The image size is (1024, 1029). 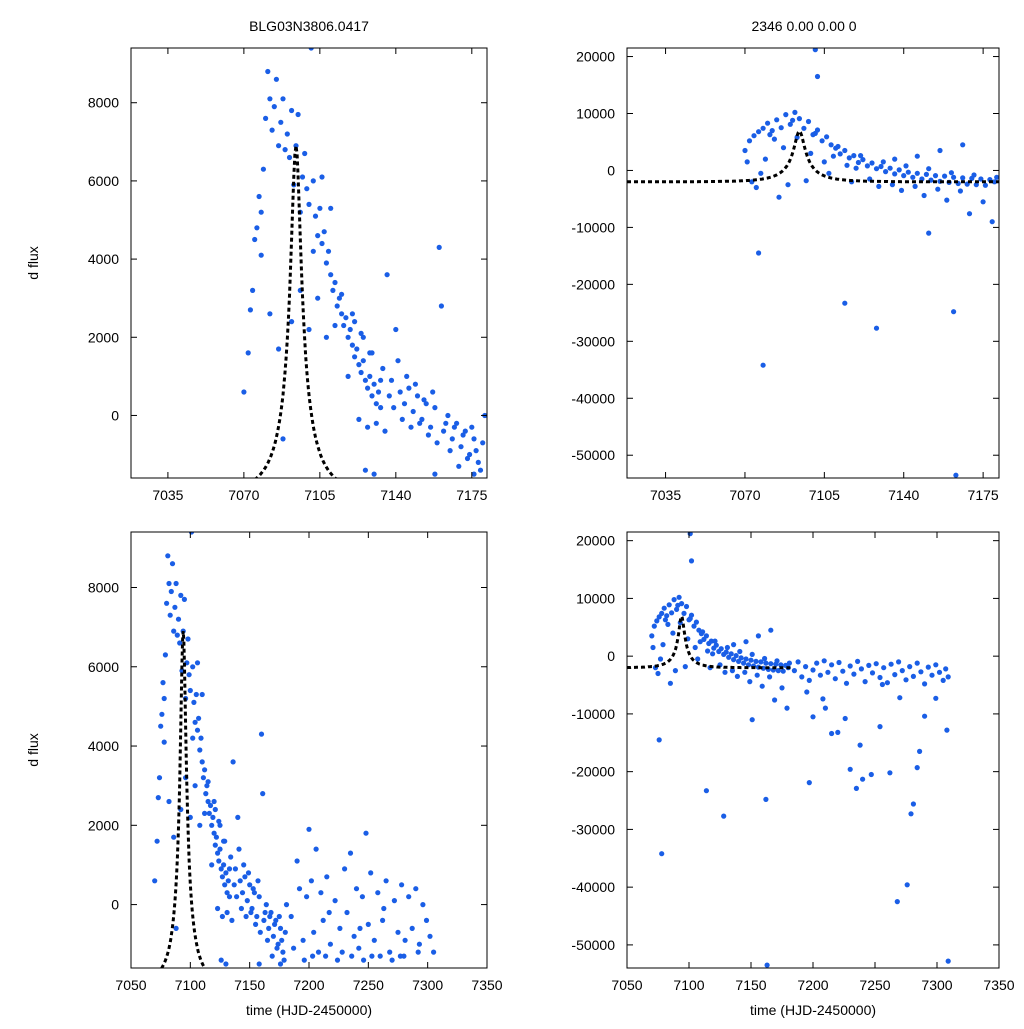 I want to click on x-axis-label: time (HJD-2450000), so click(x=309, y=1010).